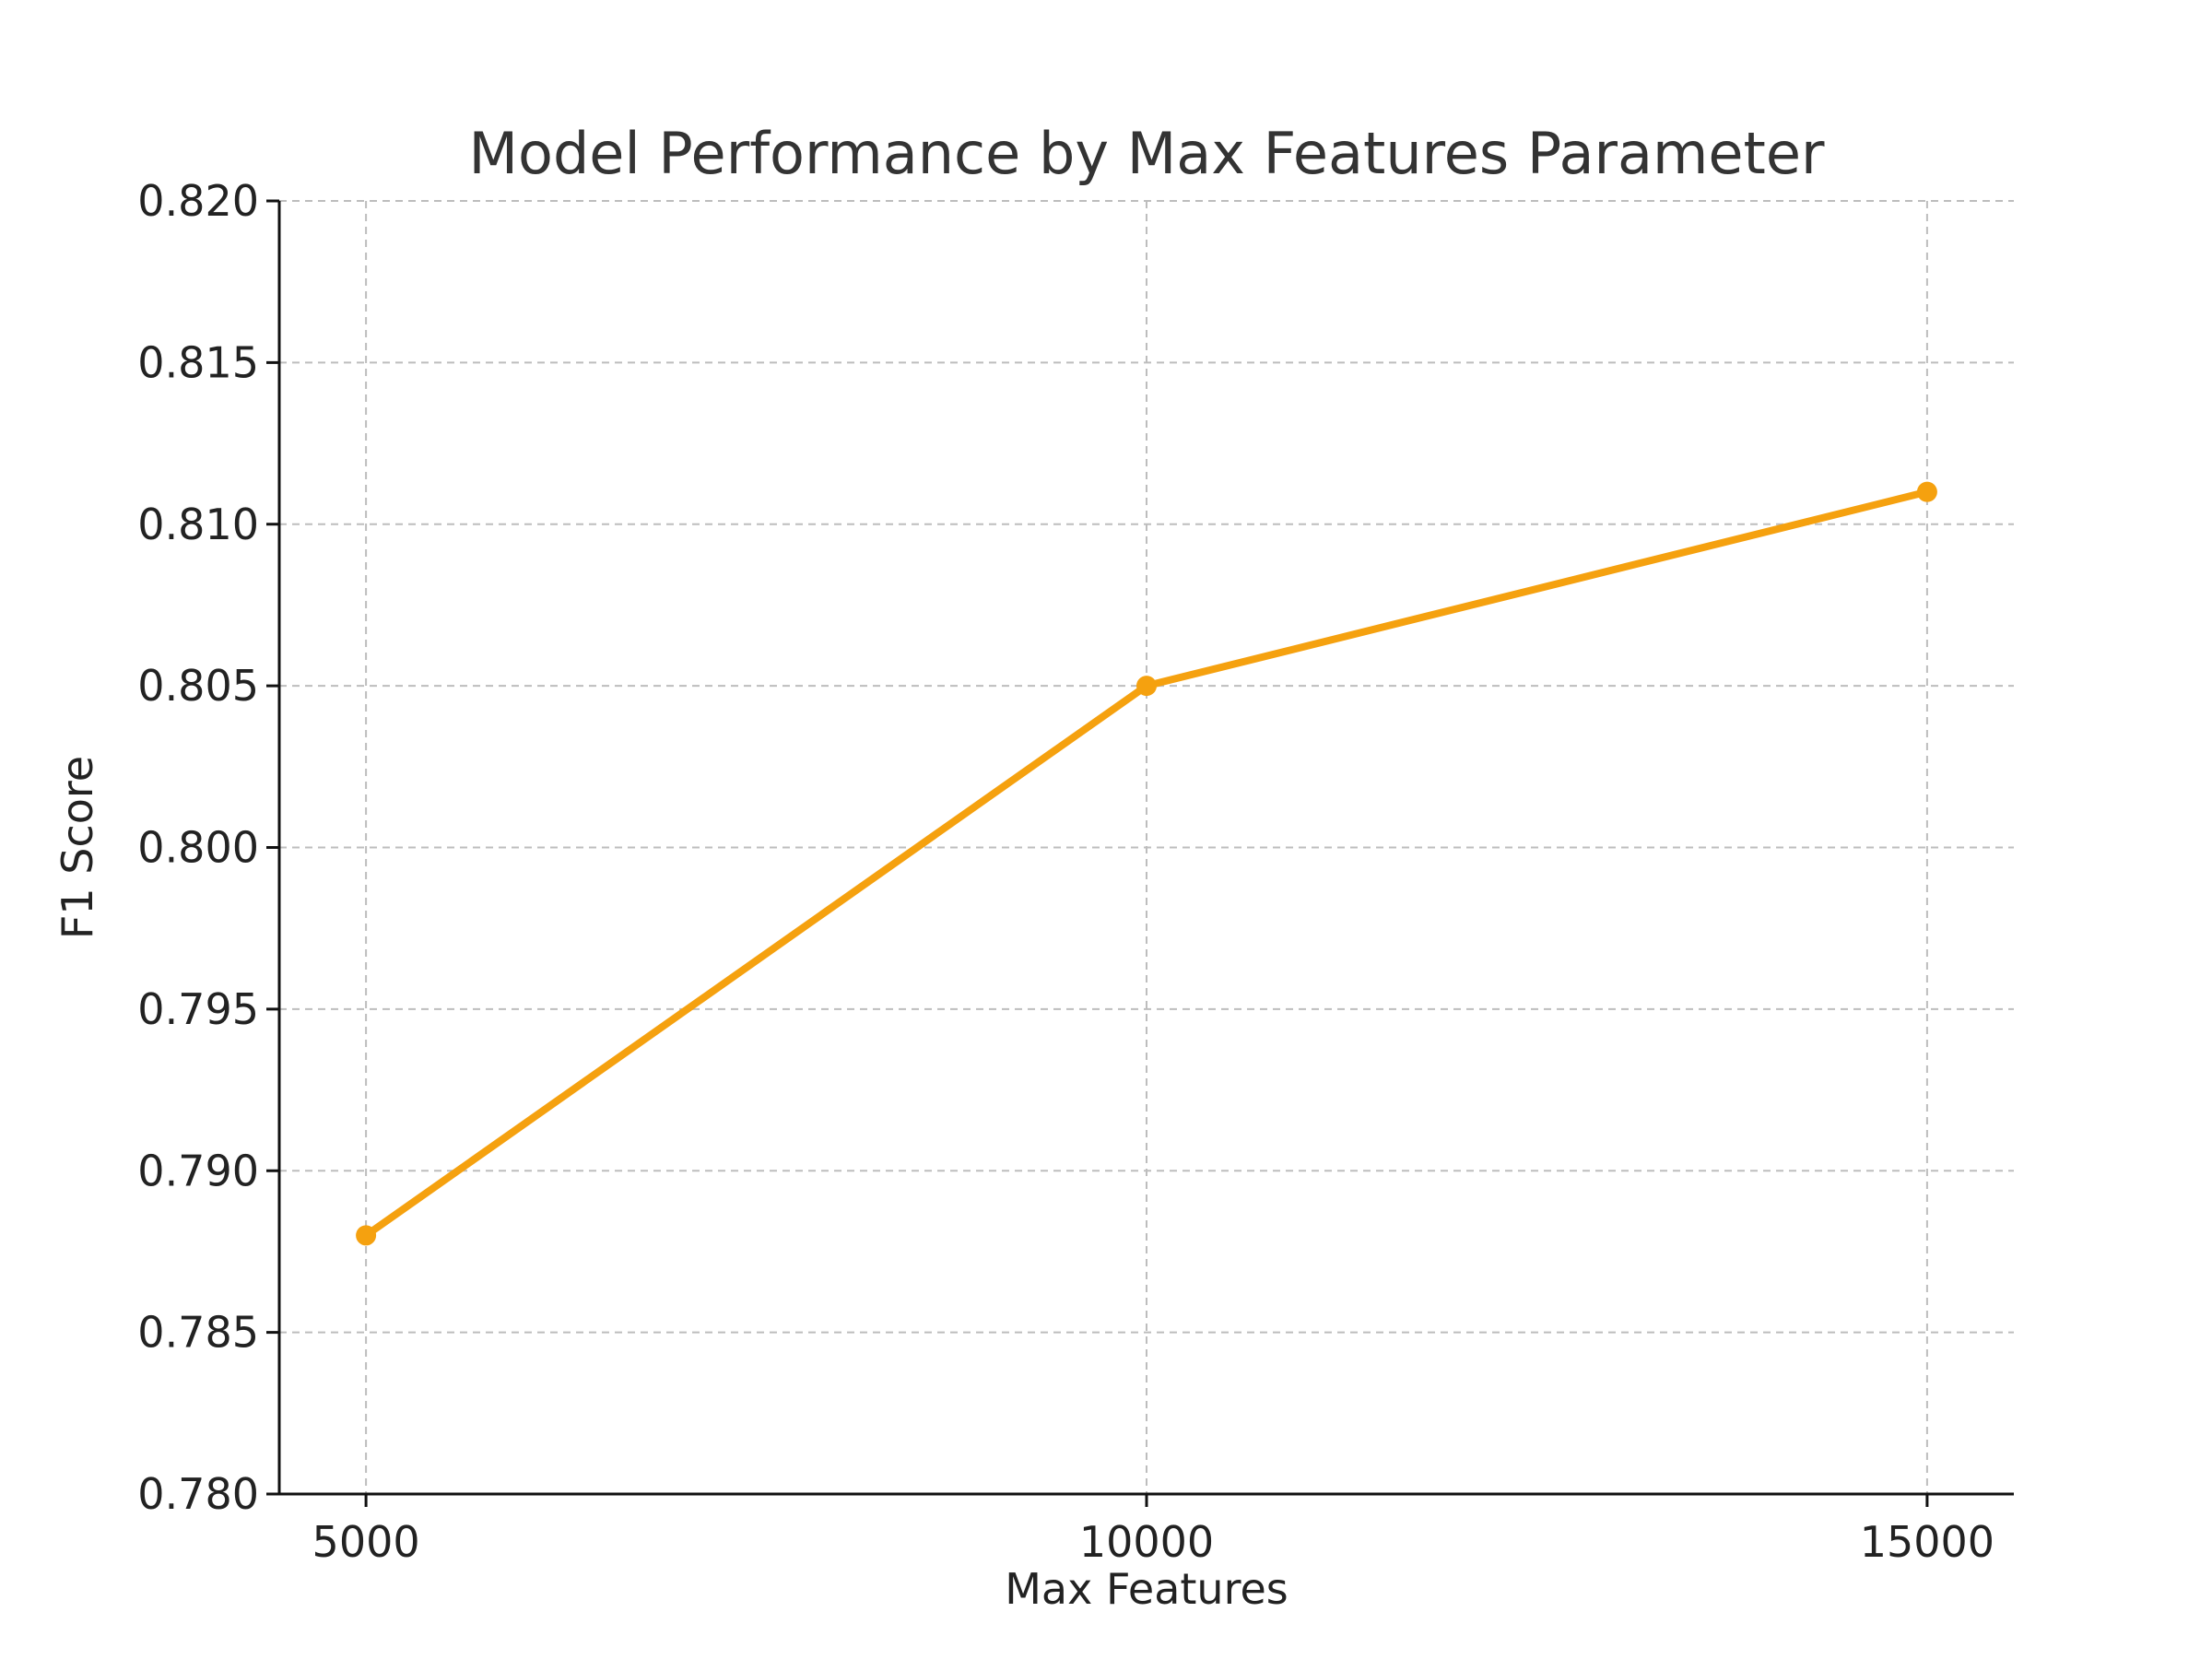 The height and width of the screenshot is (1659, 2212). I want to click on y-tick-label: 0.780, so click(198, 1494).